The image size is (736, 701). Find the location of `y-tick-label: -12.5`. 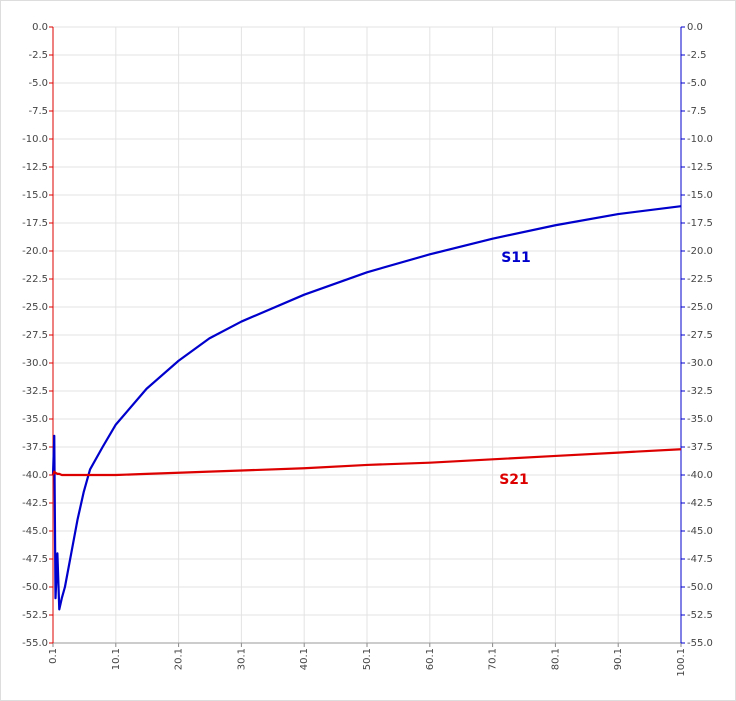

y-tick-label: -12.5 is located at coordinates (35, 167).